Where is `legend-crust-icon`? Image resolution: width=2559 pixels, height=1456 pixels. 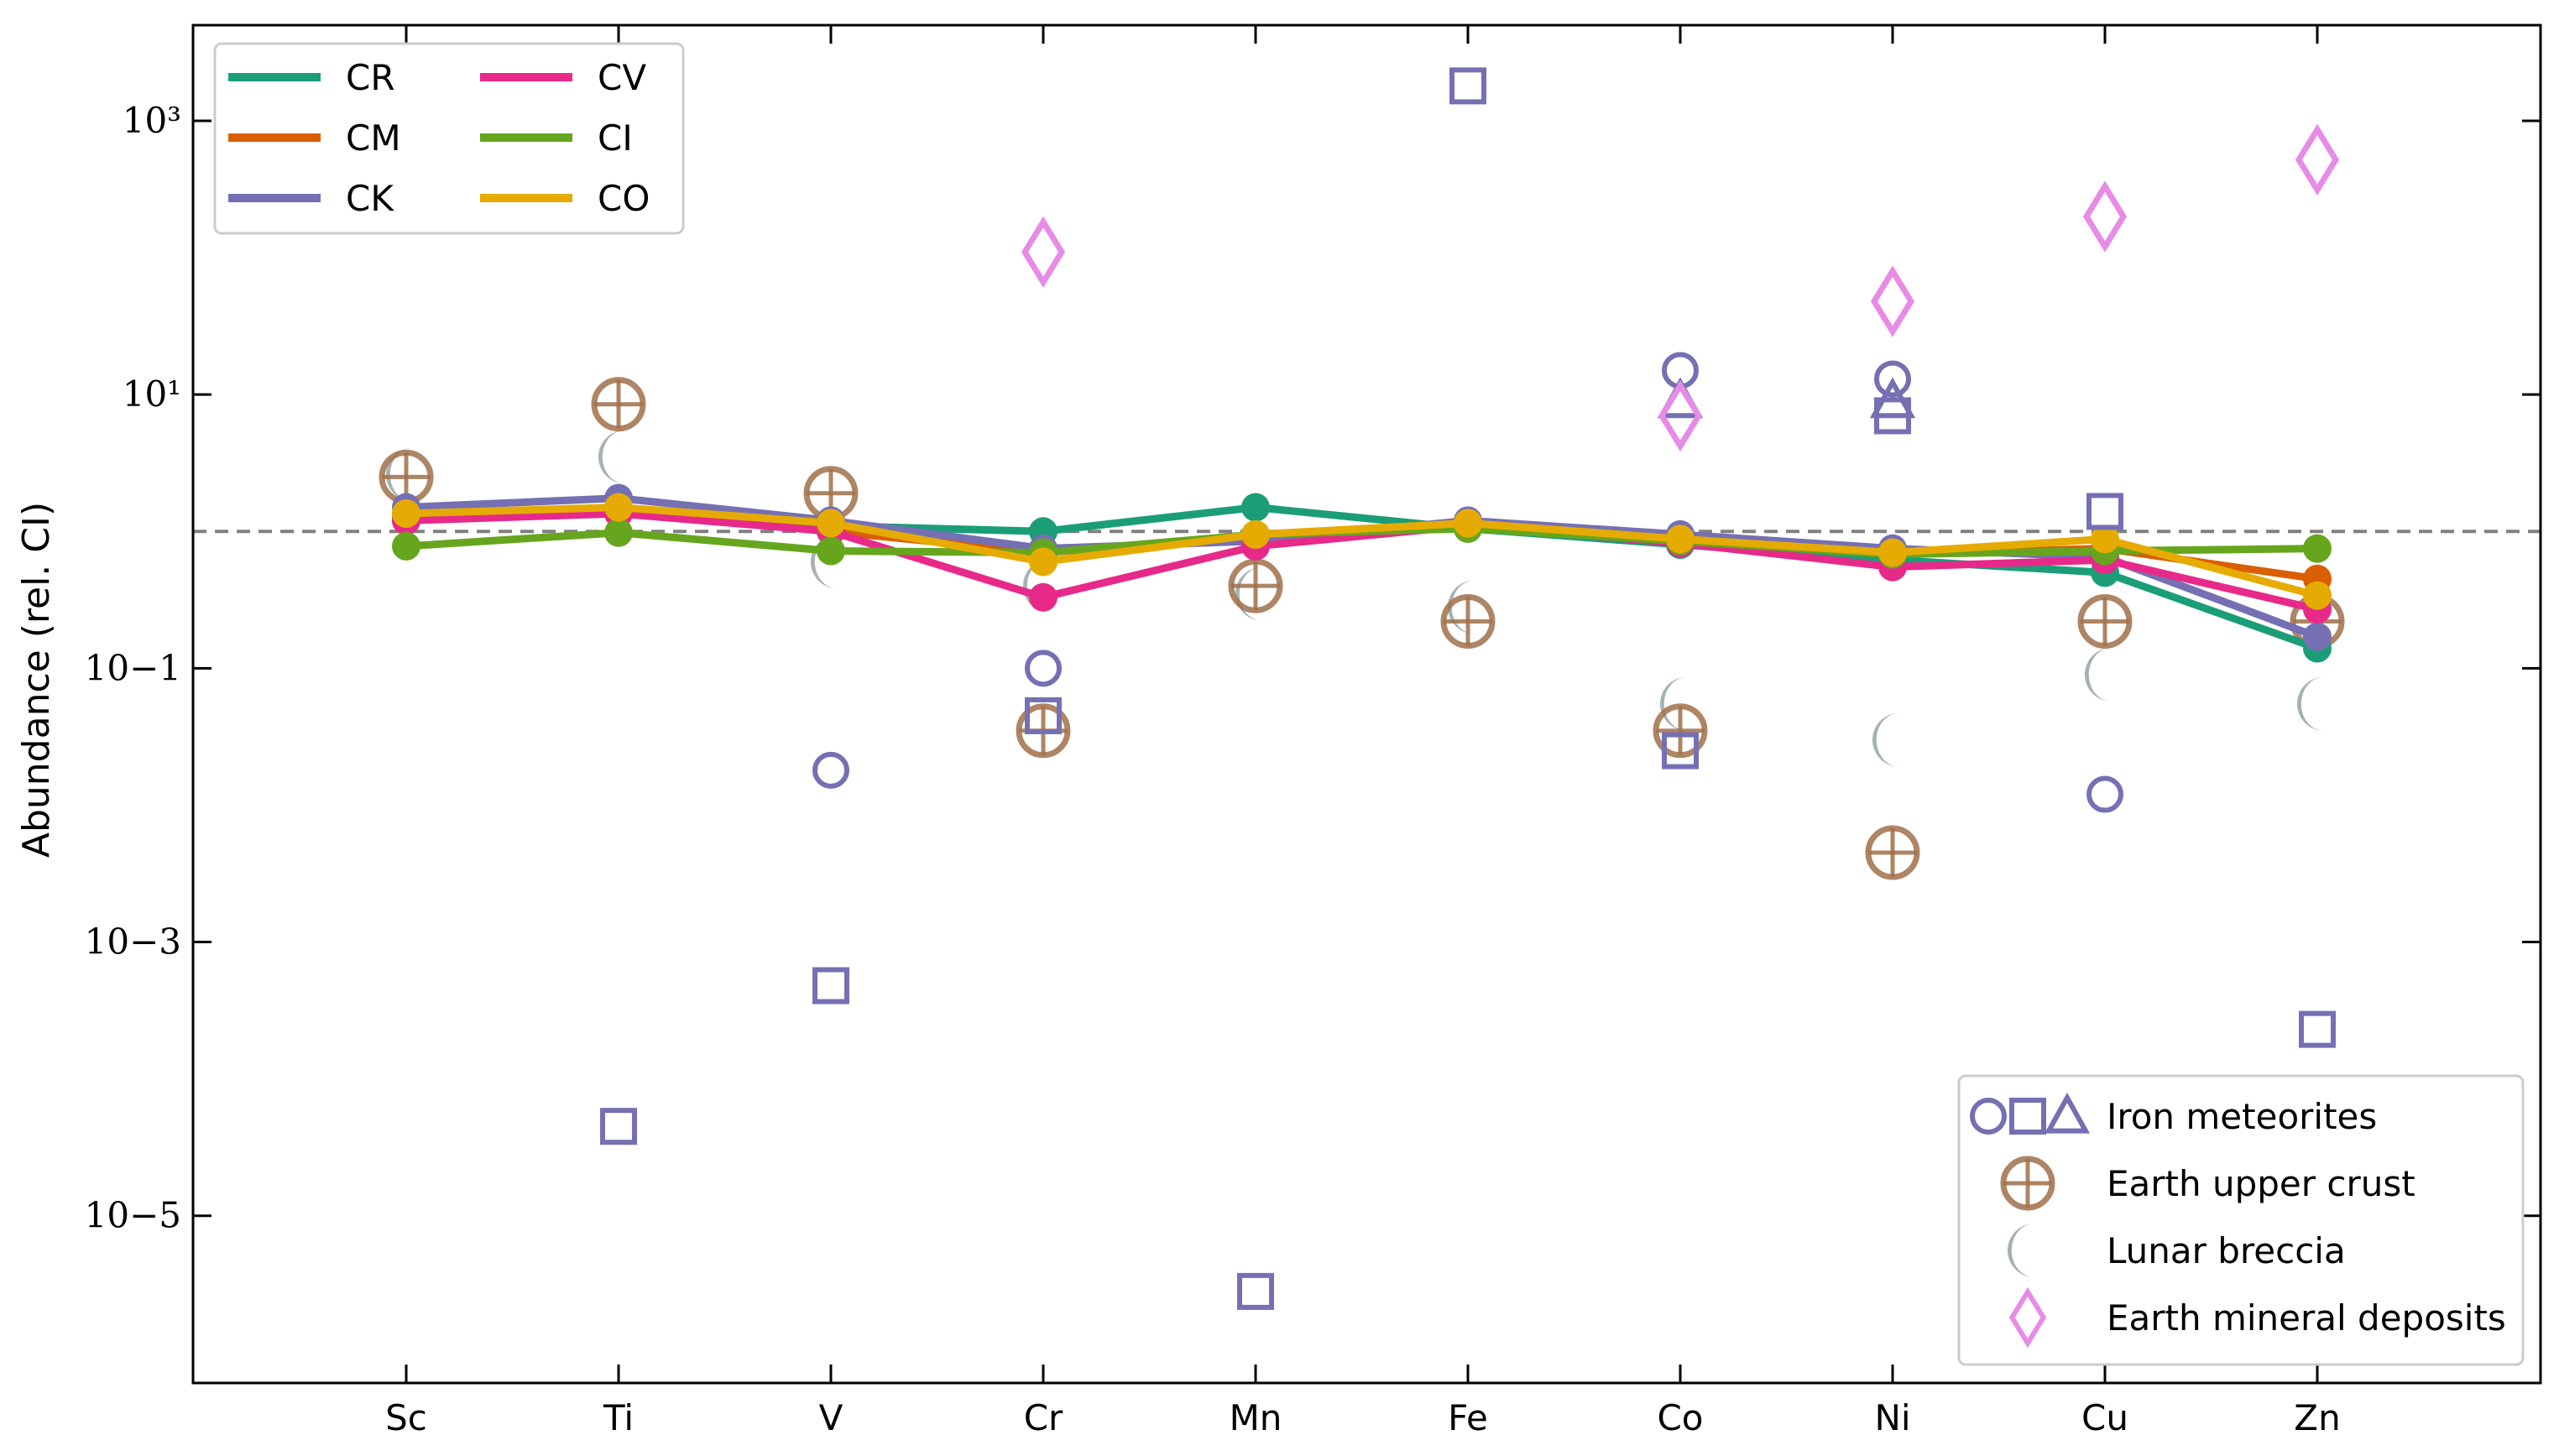
legend-crust-icon is located at coordinates (2027, 1183).